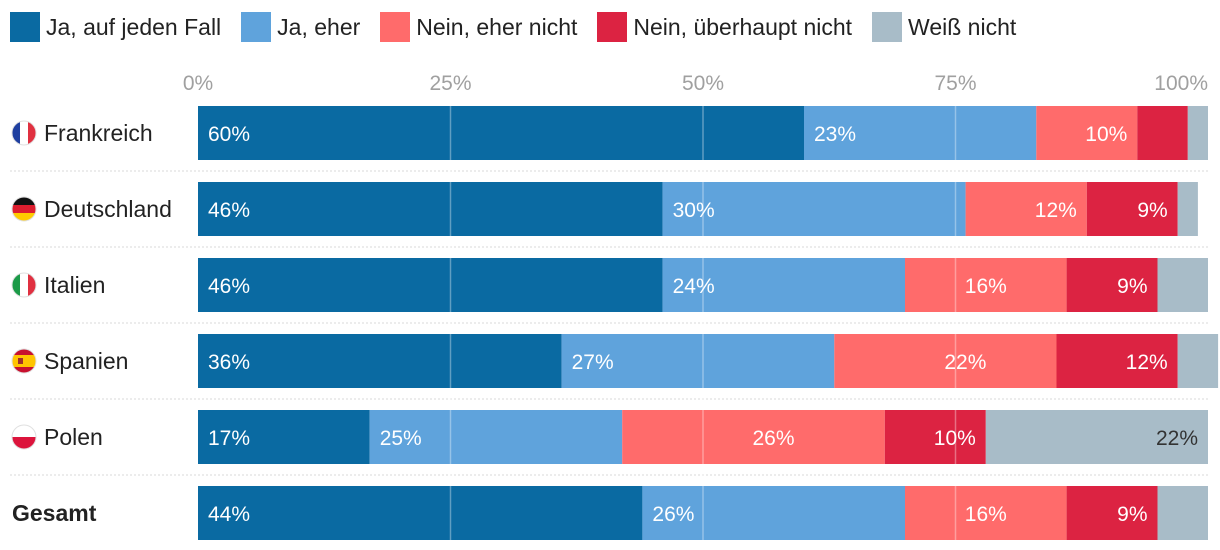  I want to click on x-tick-label: 75%, so click(955, 83).